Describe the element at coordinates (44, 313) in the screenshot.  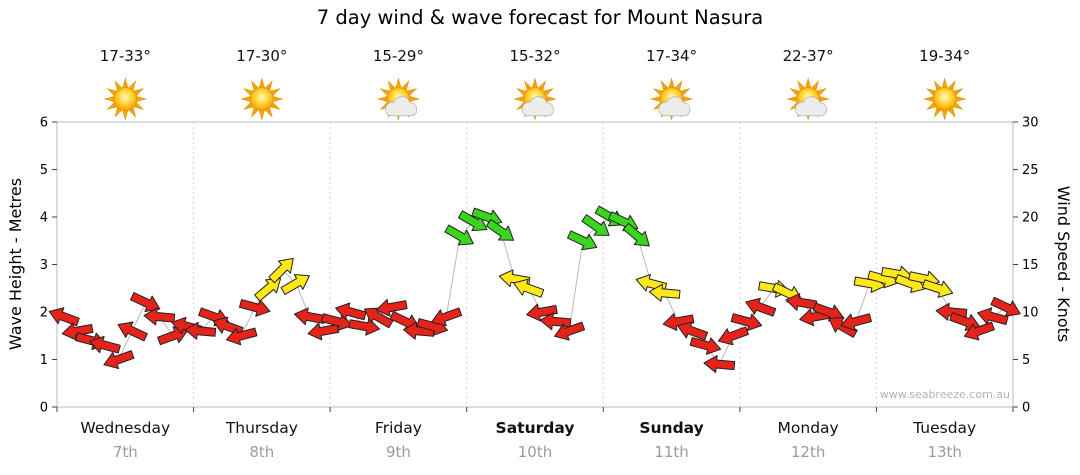
I see `wave-height-tick-label: 2` at that location.